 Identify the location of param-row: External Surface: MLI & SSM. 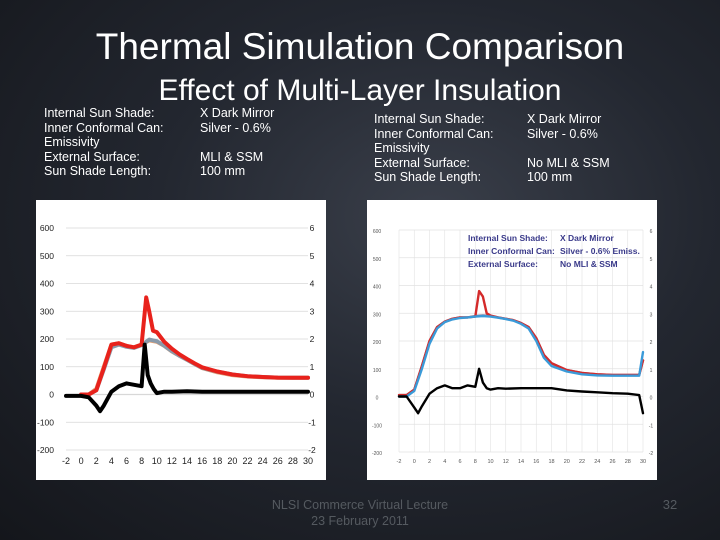
(189, 157).